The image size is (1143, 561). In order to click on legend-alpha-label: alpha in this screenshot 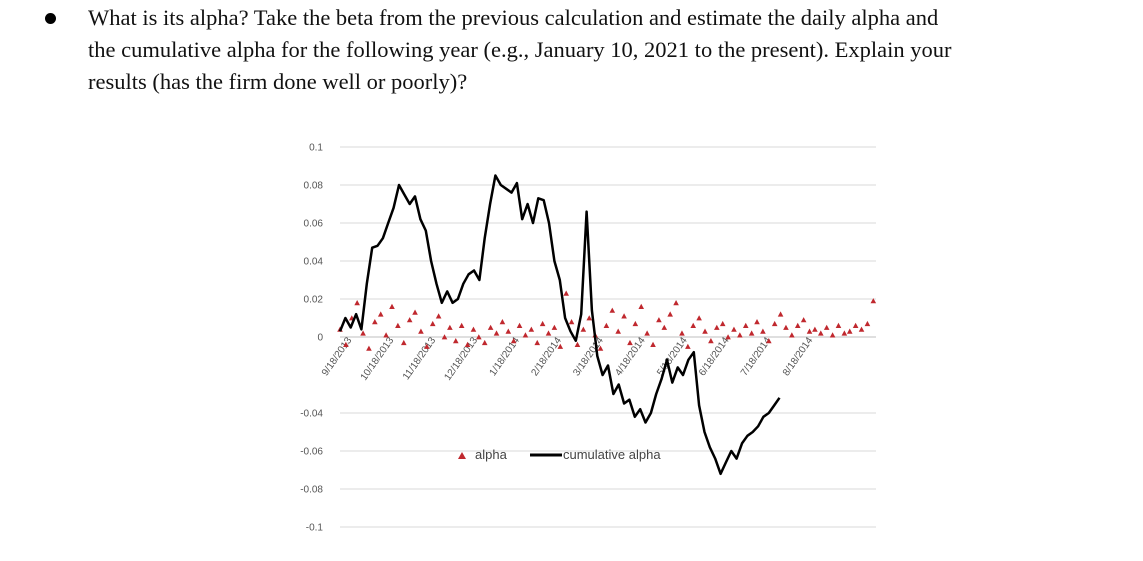, I will do `click(491, 454)`.